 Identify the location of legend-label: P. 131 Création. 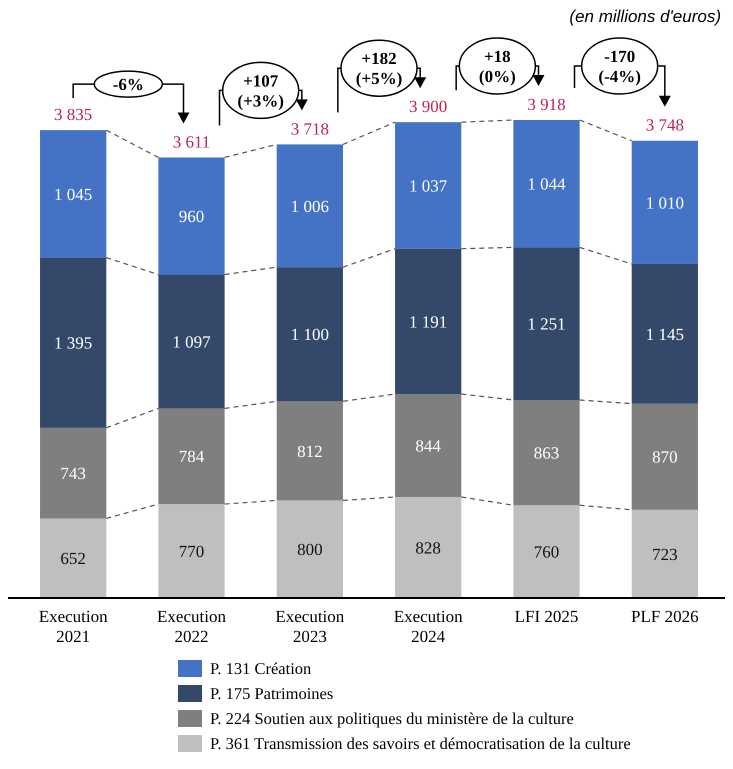
(261, 668).